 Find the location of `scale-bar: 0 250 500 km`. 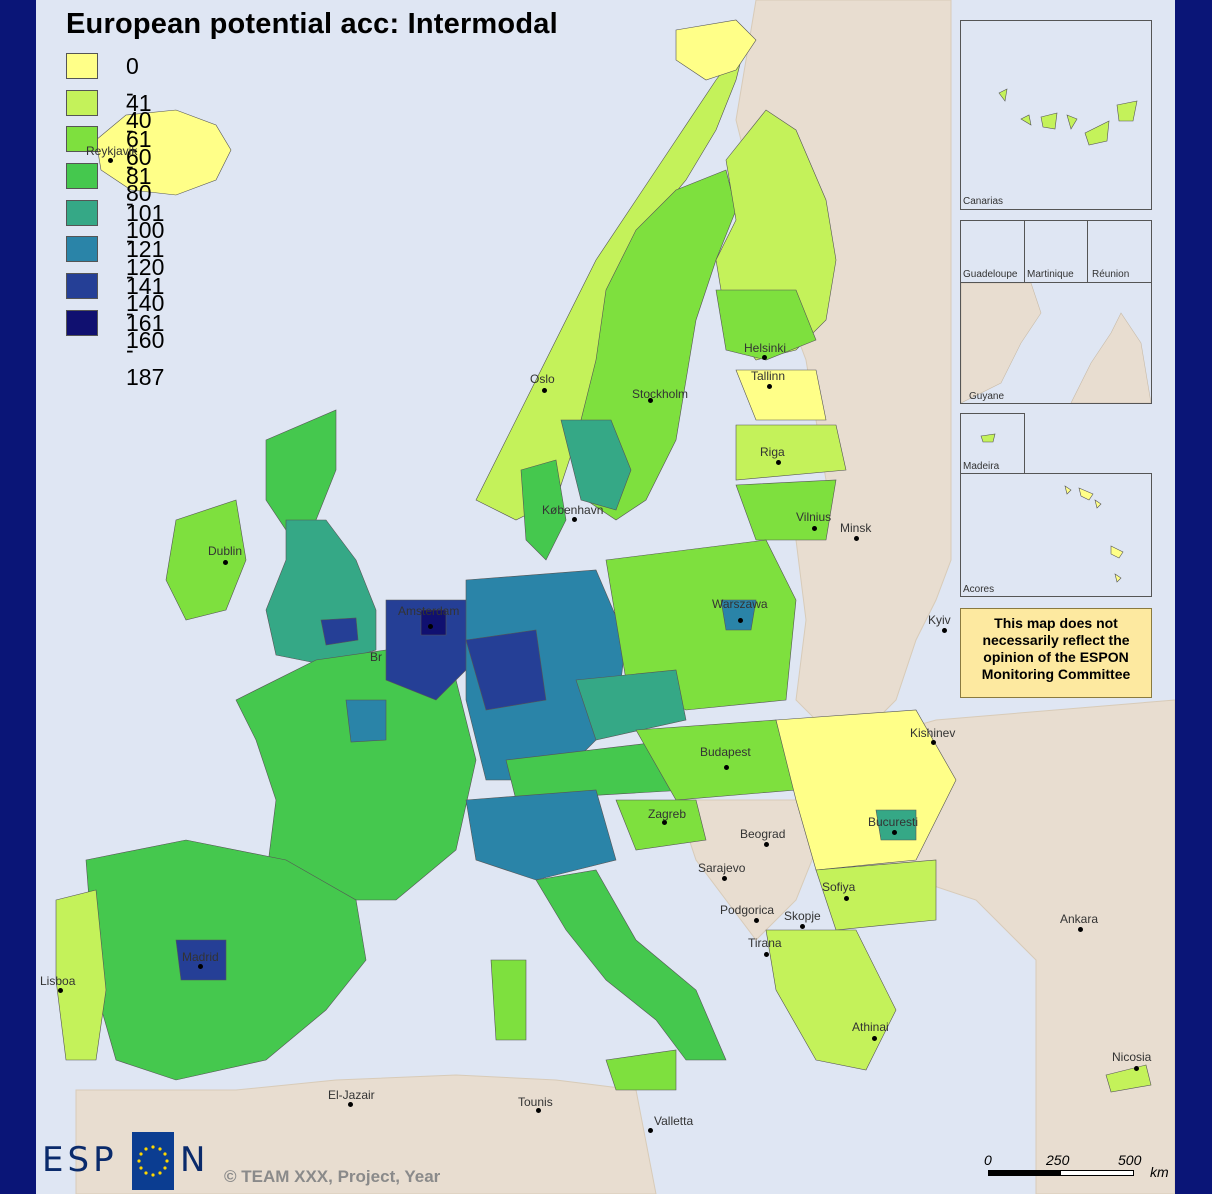

scale-bar: 0 250 500 km is located at coordinates (1079, 1172).